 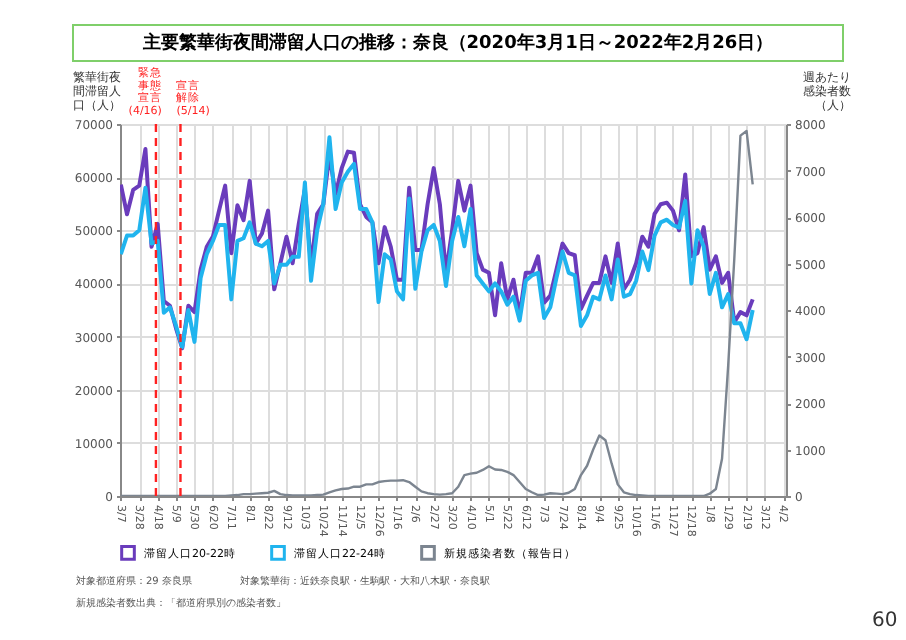 What do you see at coordinates (458, 43) in the screenshot?
I see `chart-title: 主要繁華街夜間滞留人口の推移：奈良（2020年3月1日～2022年2月26日）` at bounding box center [458, 43].